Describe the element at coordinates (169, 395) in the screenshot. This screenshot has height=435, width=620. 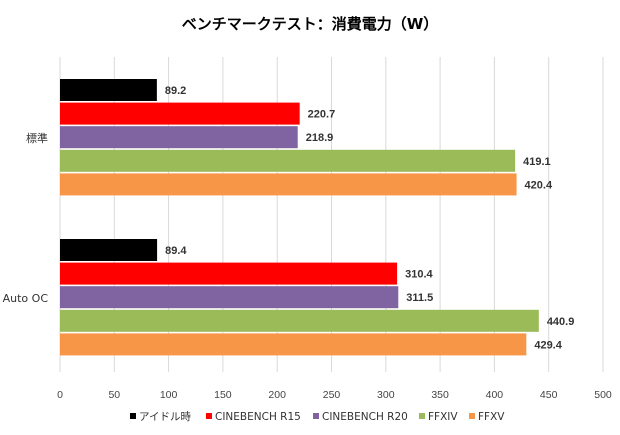
I see `x-tick-label: 100` at that location.